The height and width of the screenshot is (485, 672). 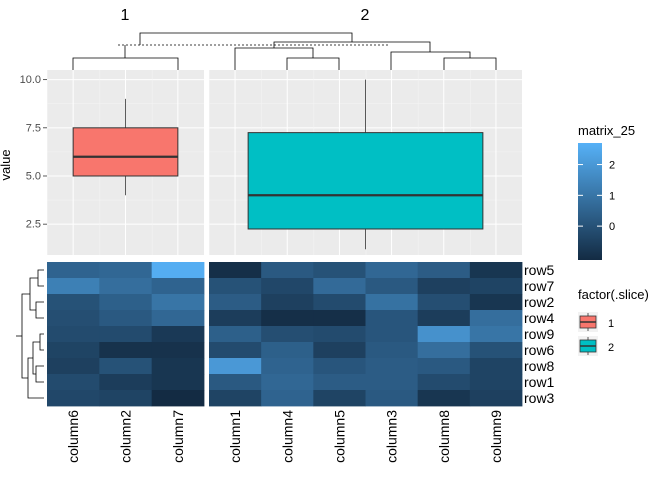 I want to click on factor-legend-label: 2, so click(x=611, y=348).